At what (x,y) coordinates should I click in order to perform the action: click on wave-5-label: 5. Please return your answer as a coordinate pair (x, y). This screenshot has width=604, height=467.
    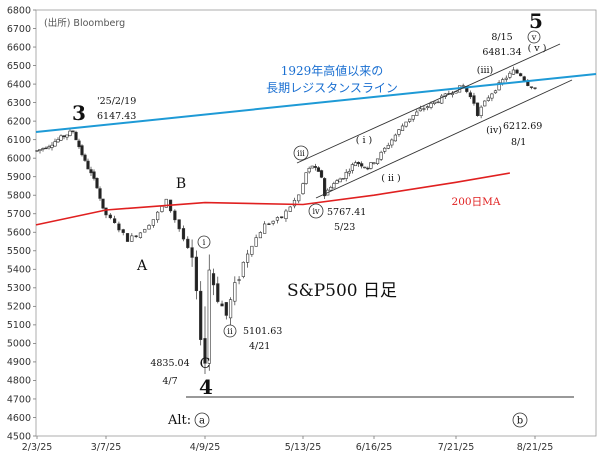
    Looking at the image, I should click on (536, 21).